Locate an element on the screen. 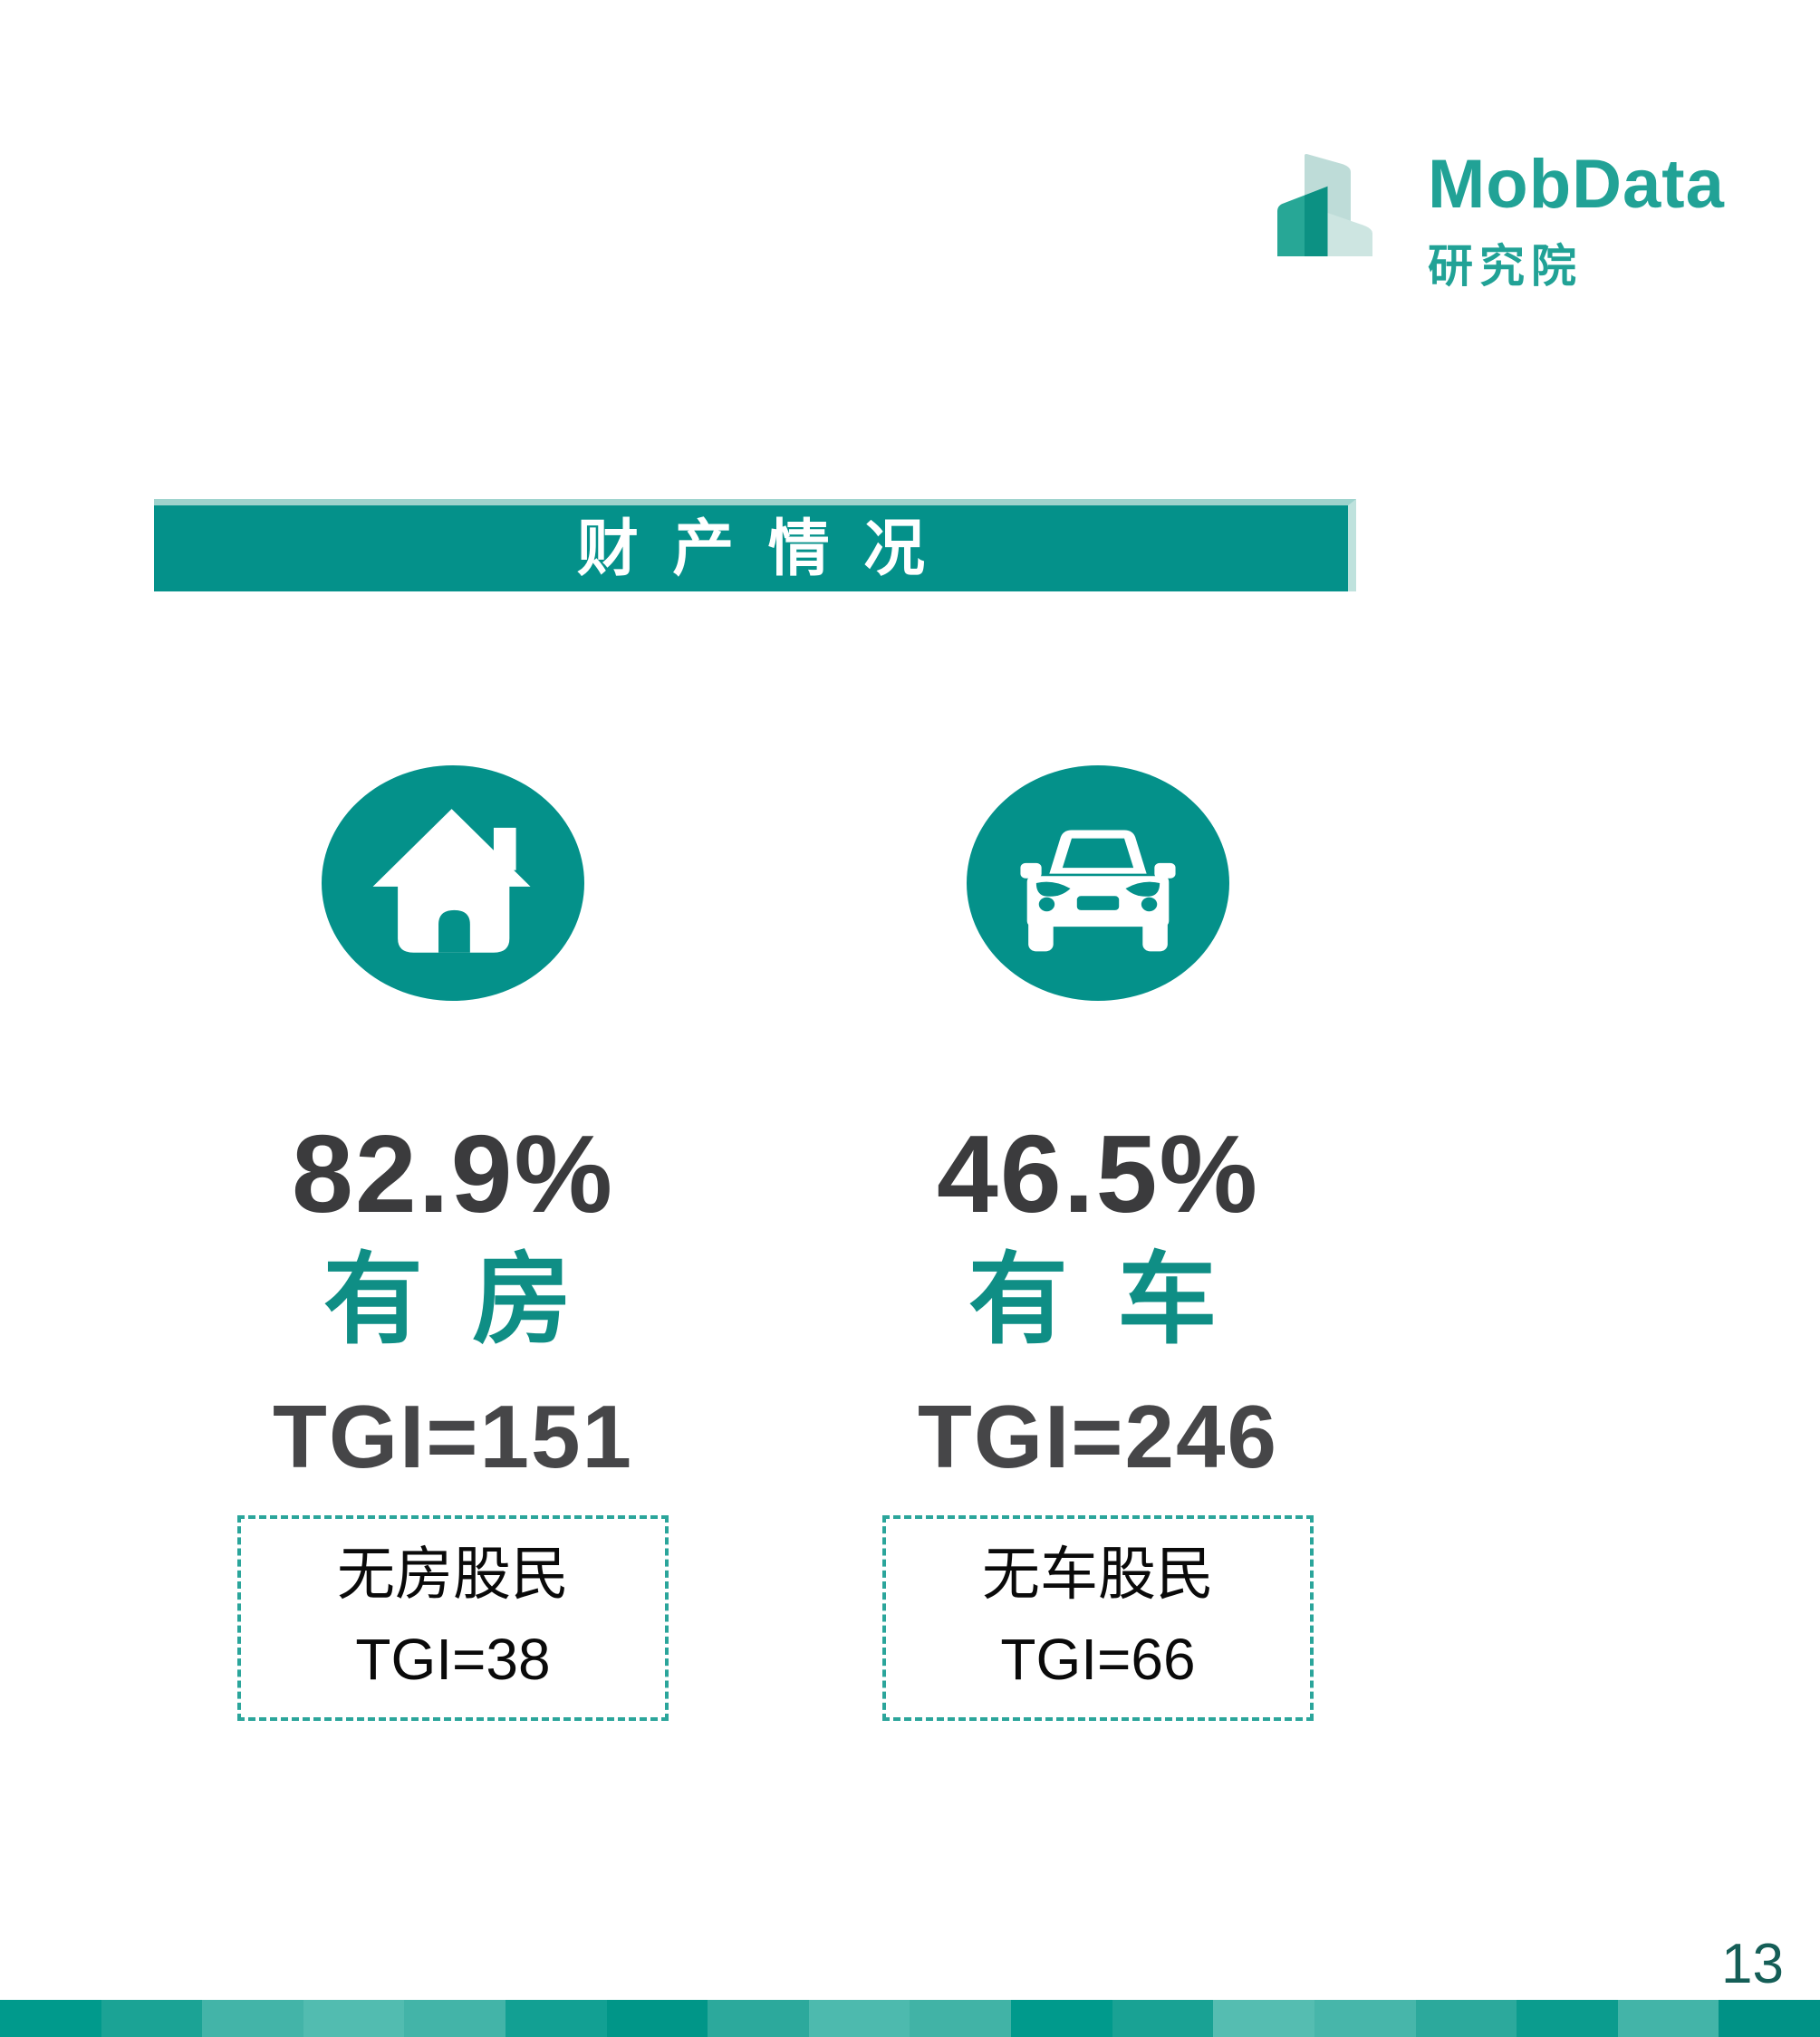 The image size is (1820, 2037). section-title-banner: 财产情况 is located at coordinates (755, 545).